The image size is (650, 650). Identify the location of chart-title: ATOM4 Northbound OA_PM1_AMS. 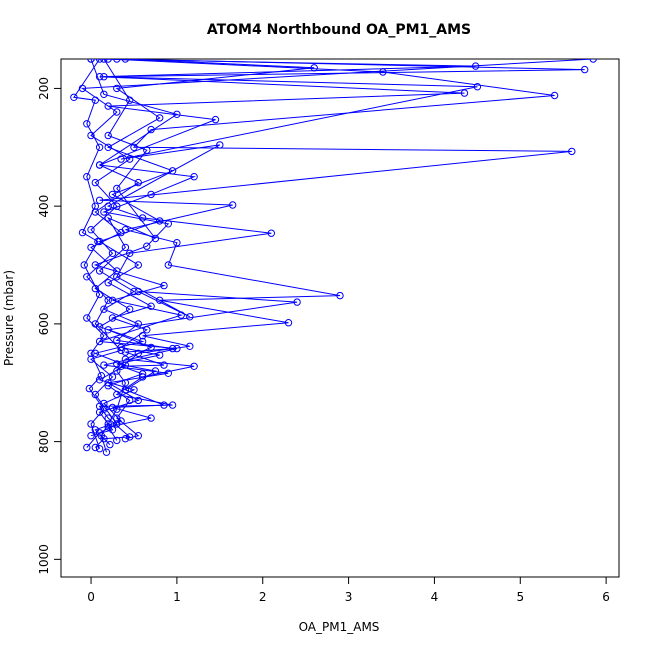
(339, 30).